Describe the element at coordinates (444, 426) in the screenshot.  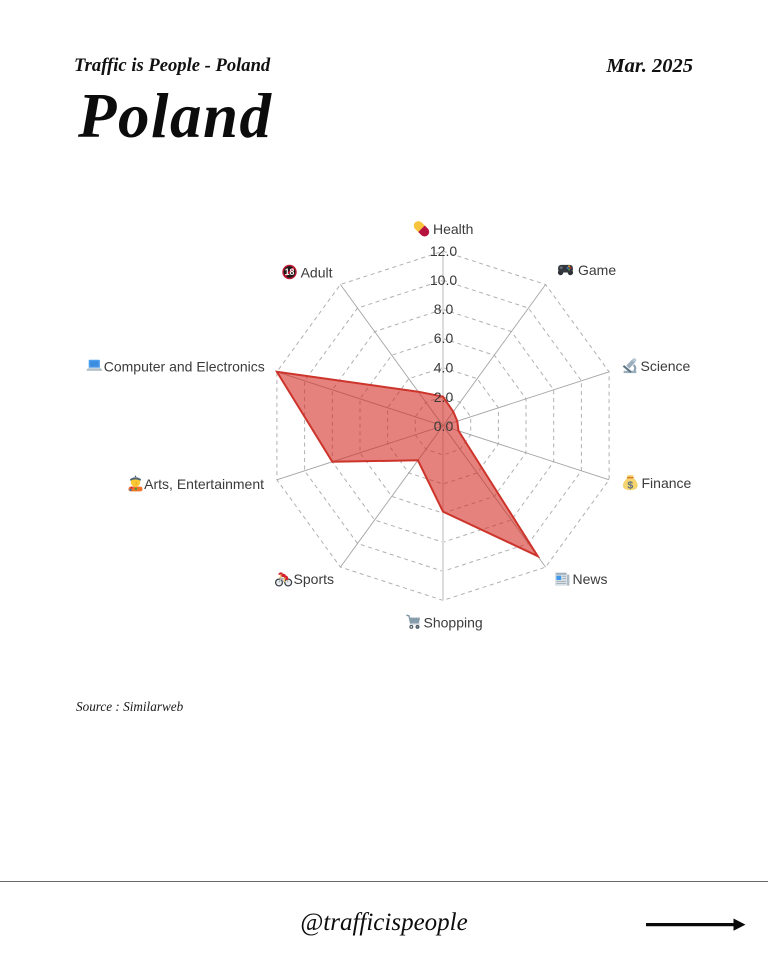
I see `svg-text: 0.0` at that location.